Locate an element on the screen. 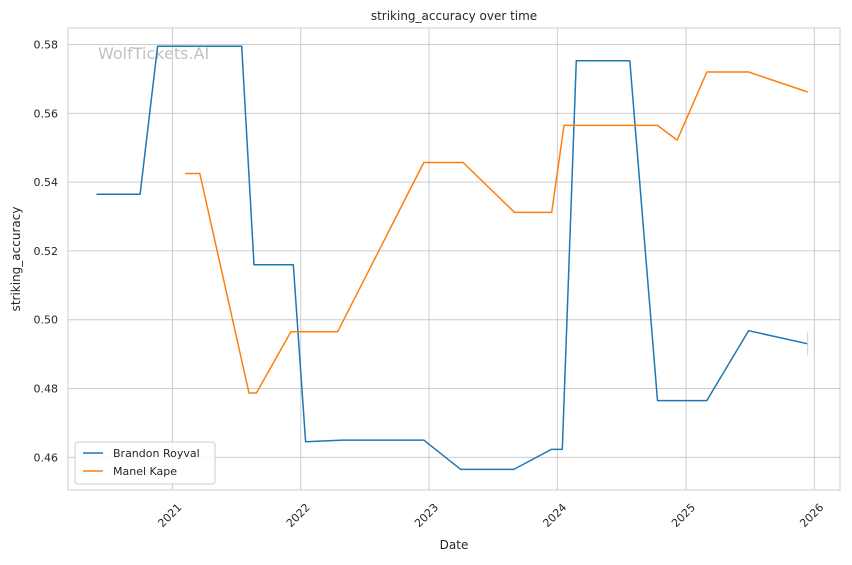 This screenshot has width=852, height=565. legend: Brandon Royval Manel Kape is located at coordinates (145, 463).